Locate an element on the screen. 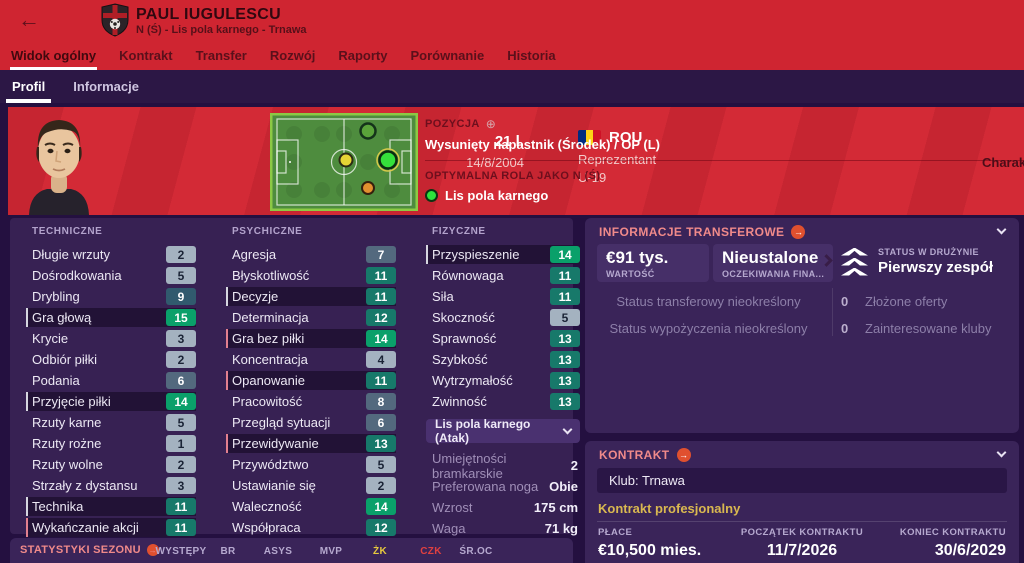 The width and height of the screenshot is (1024, 563). position-dot-am is located at coordinates (368, 131).